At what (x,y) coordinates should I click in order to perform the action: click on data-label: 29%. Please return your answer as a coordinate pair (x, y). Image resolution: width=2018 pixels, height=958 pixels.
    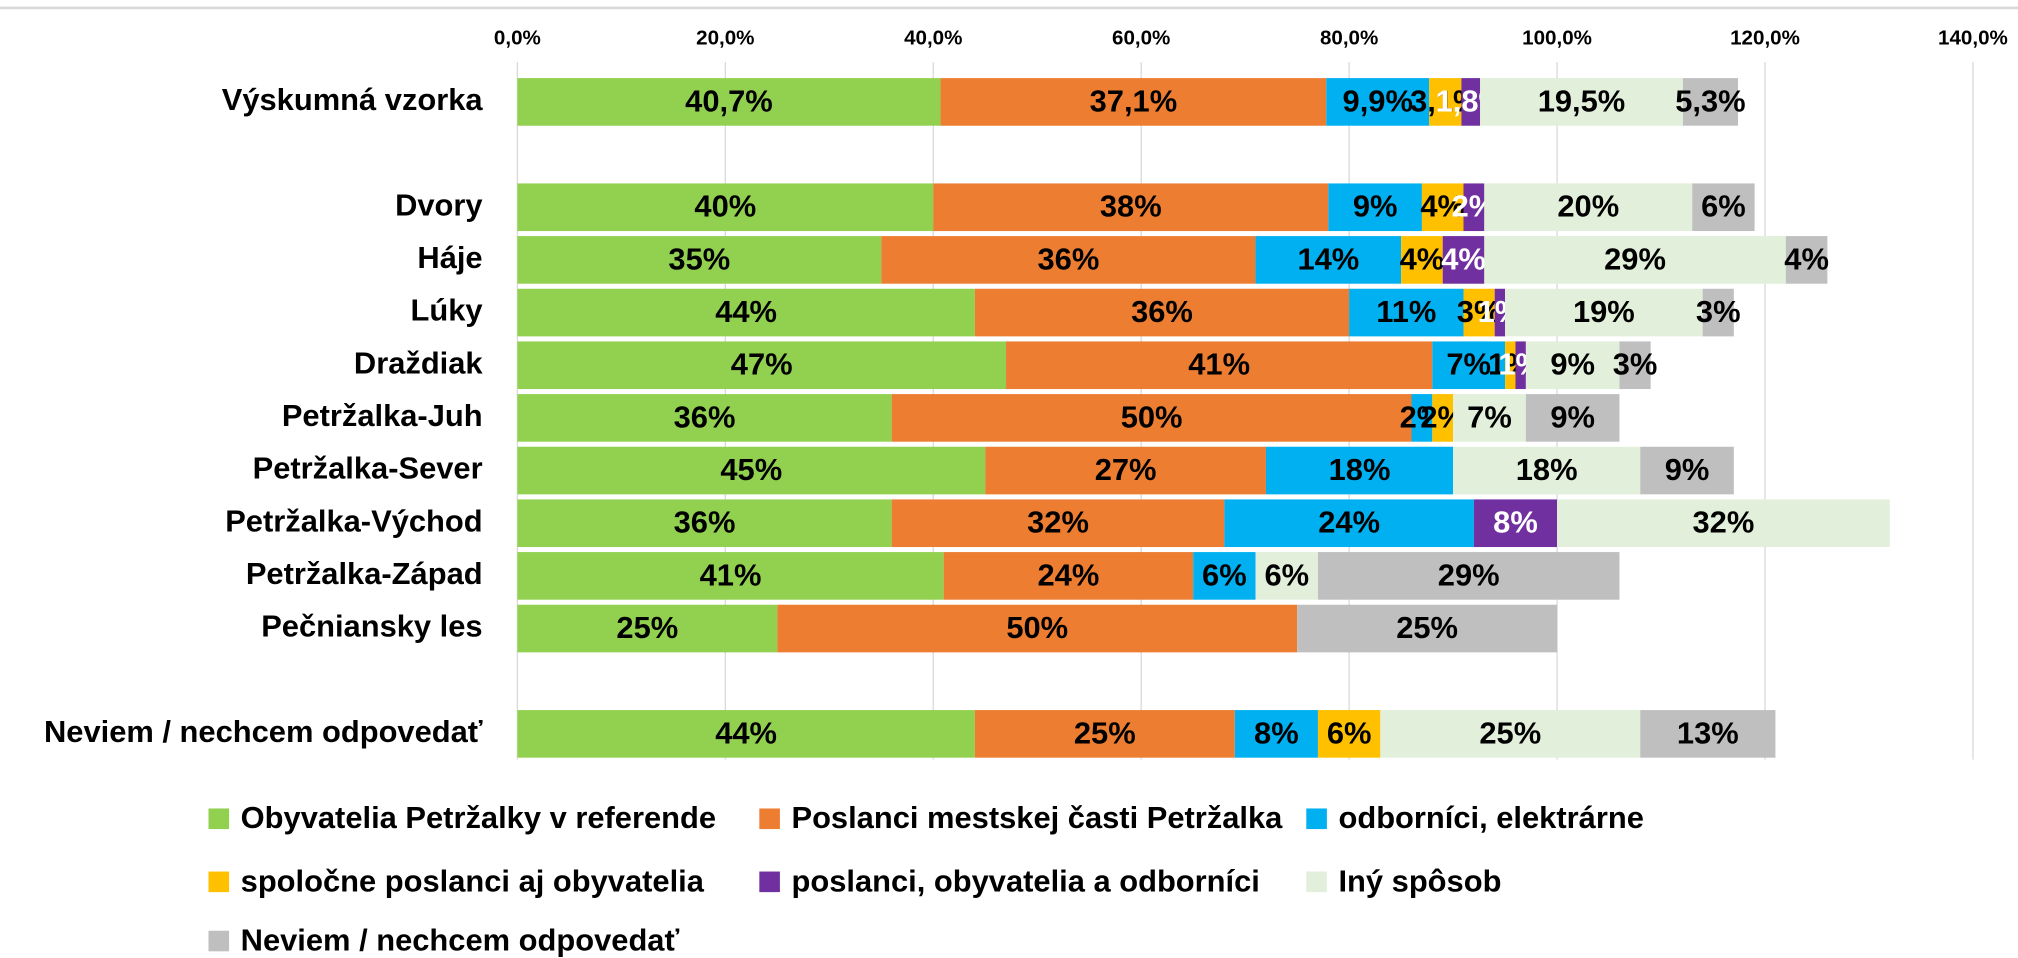
    Looking at the image, I should click on (1635, 258).